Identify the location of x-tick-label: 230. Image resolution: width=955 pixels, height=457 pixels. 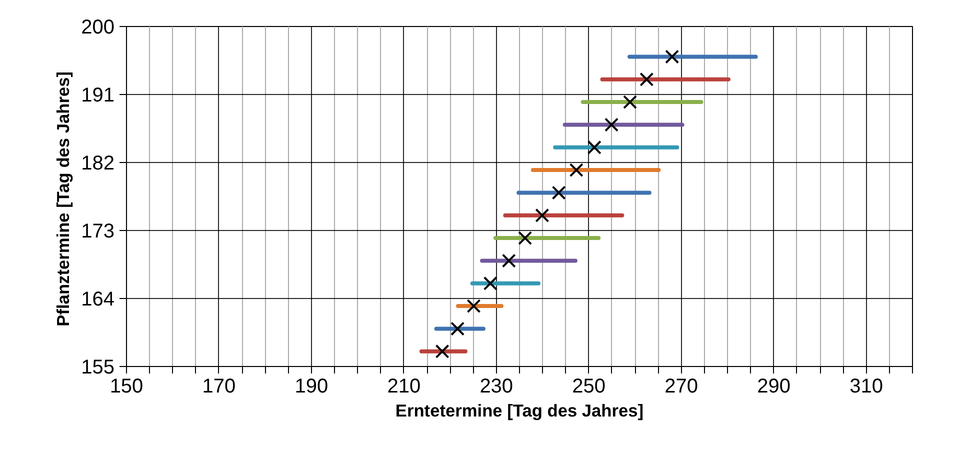
(497, 387).